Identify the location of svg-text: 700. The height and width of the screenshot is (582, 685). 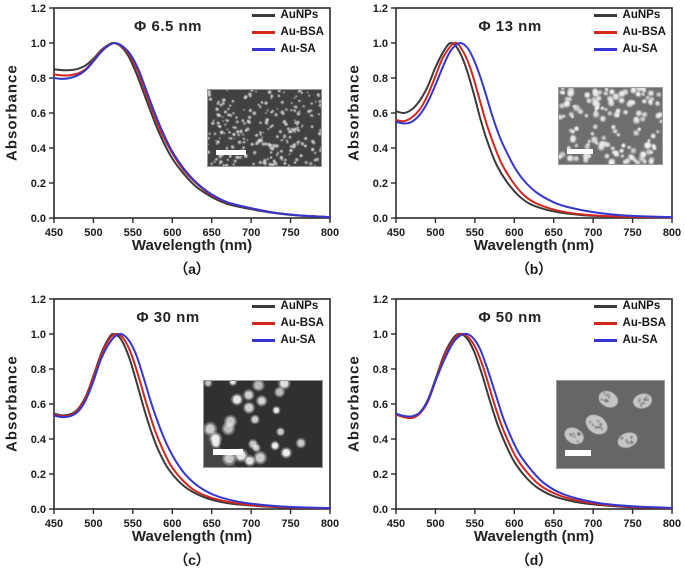
(251, 523).